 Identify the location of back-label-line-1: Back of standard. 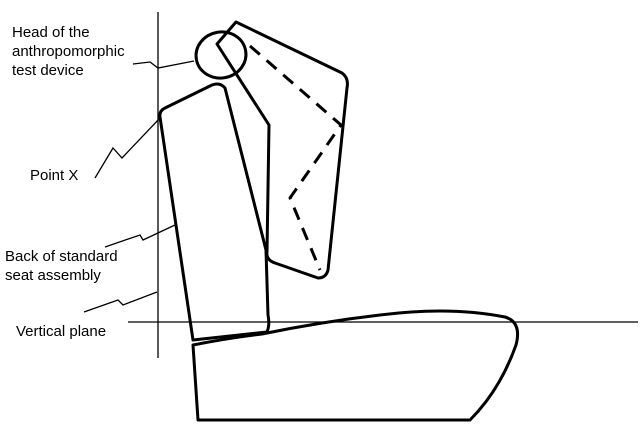
(61, 256).